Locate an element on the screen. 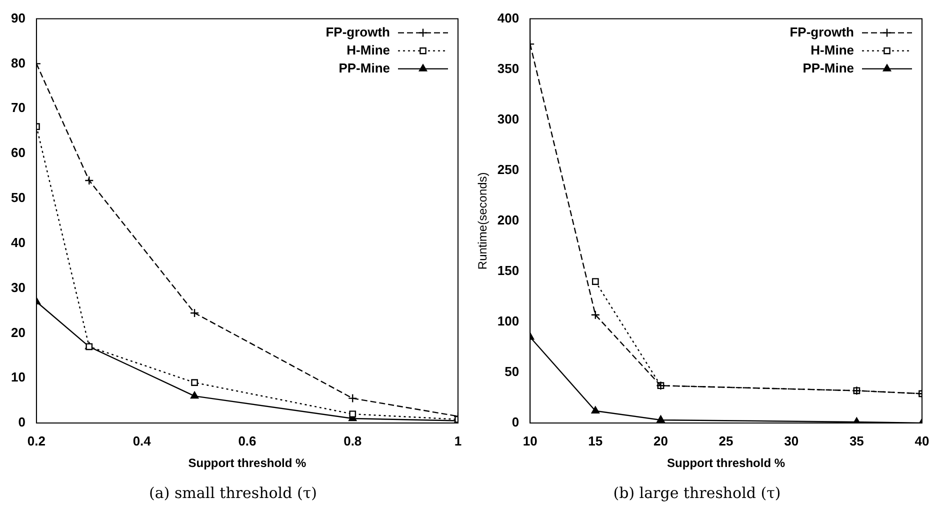 Image resolution: width=944 pixels, height=525 pixels. y-tick-label: 80 is located at coordinates (18, 62).